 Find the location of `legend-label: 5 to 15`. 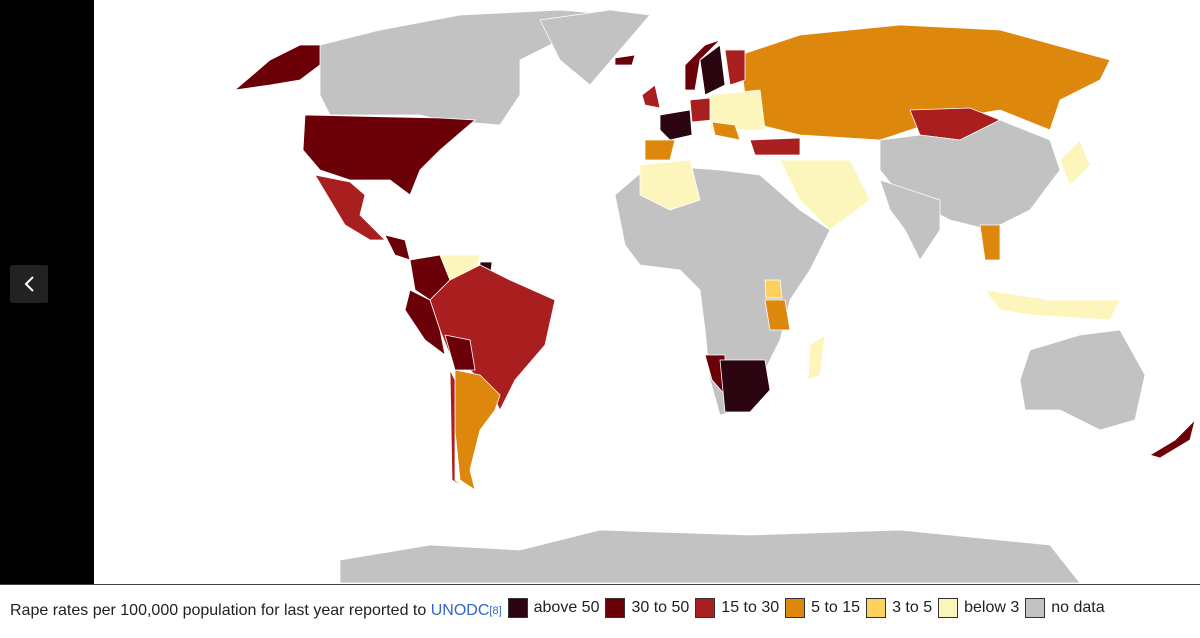

legend-label: 5 to 15 is located at coordinates (836, 607).